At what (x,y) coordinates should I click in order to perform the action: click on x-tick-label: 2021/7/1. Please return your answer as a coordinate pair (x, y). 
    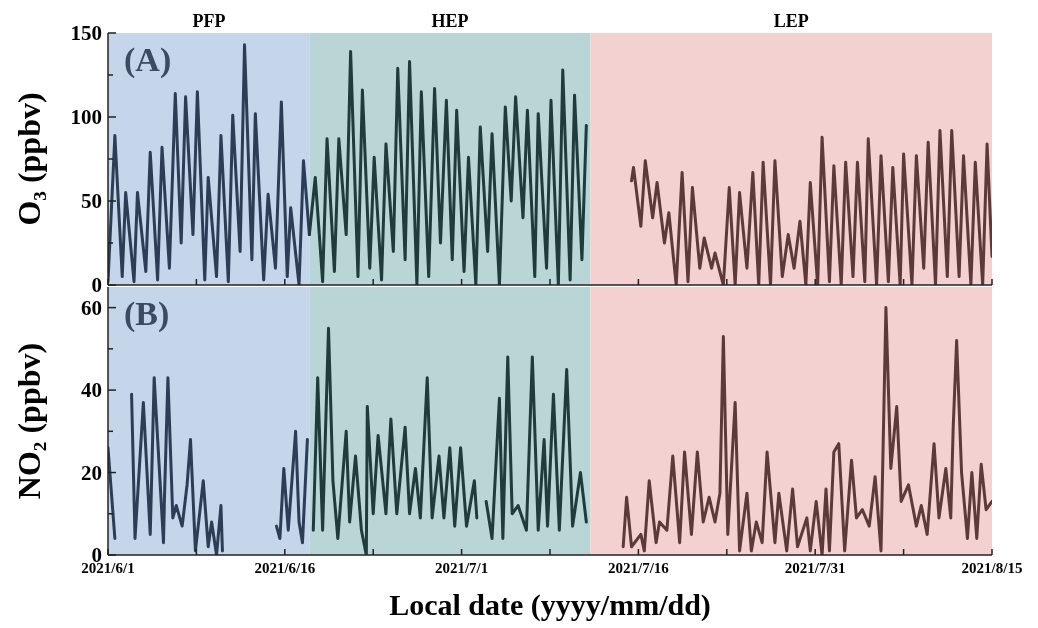
    Looking at the image, I should click on (461, 568).